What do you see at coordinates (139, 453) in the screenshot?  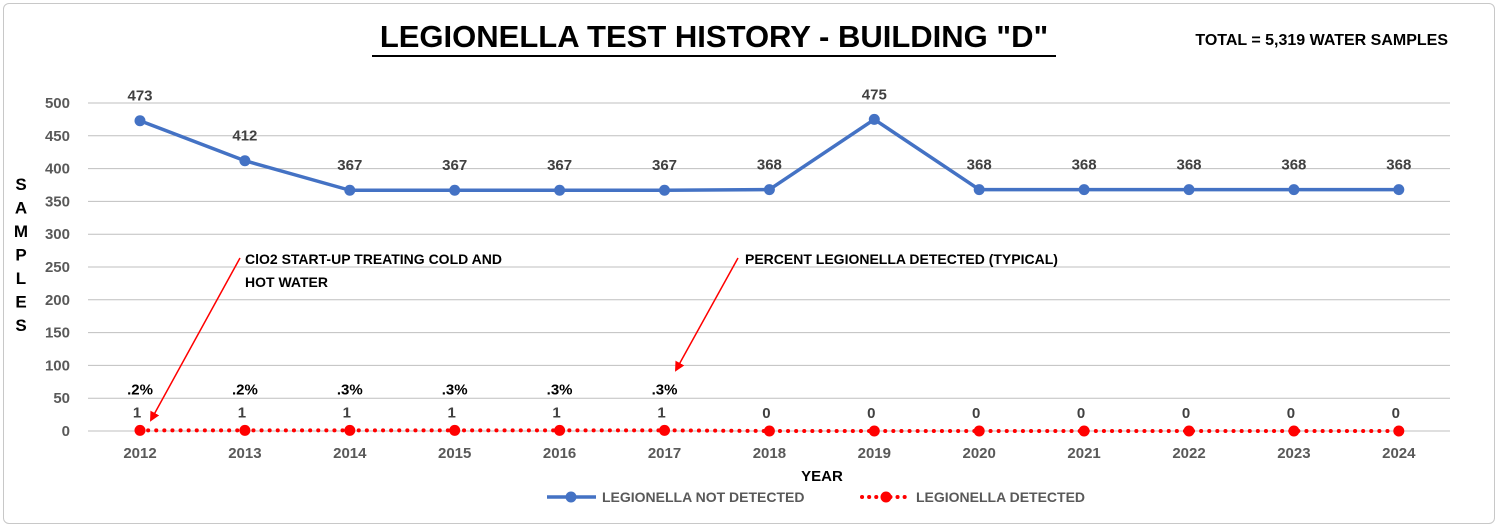 I see `x-tick-label: 2012` at bounding box center [139, 453].